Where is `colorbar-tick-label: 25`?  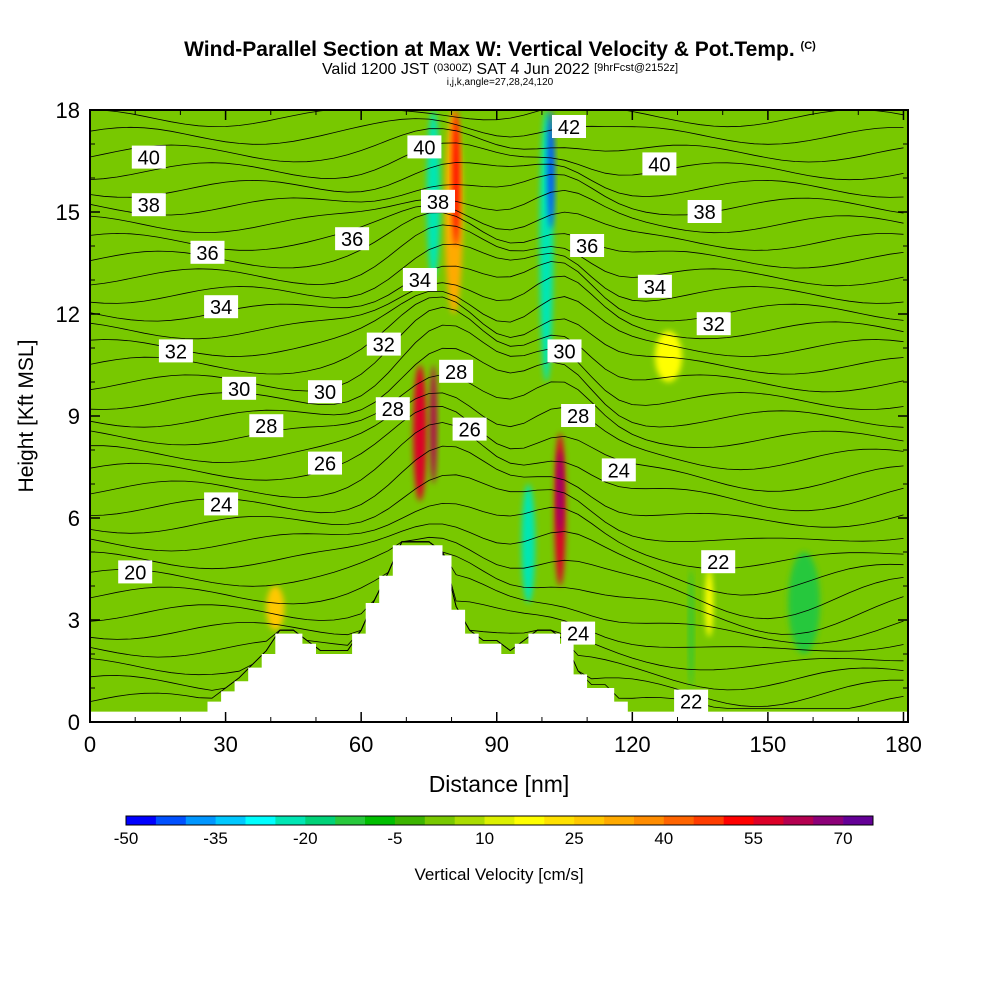 colorbar-tick-label: 25 is located at coordinates (574, 838).